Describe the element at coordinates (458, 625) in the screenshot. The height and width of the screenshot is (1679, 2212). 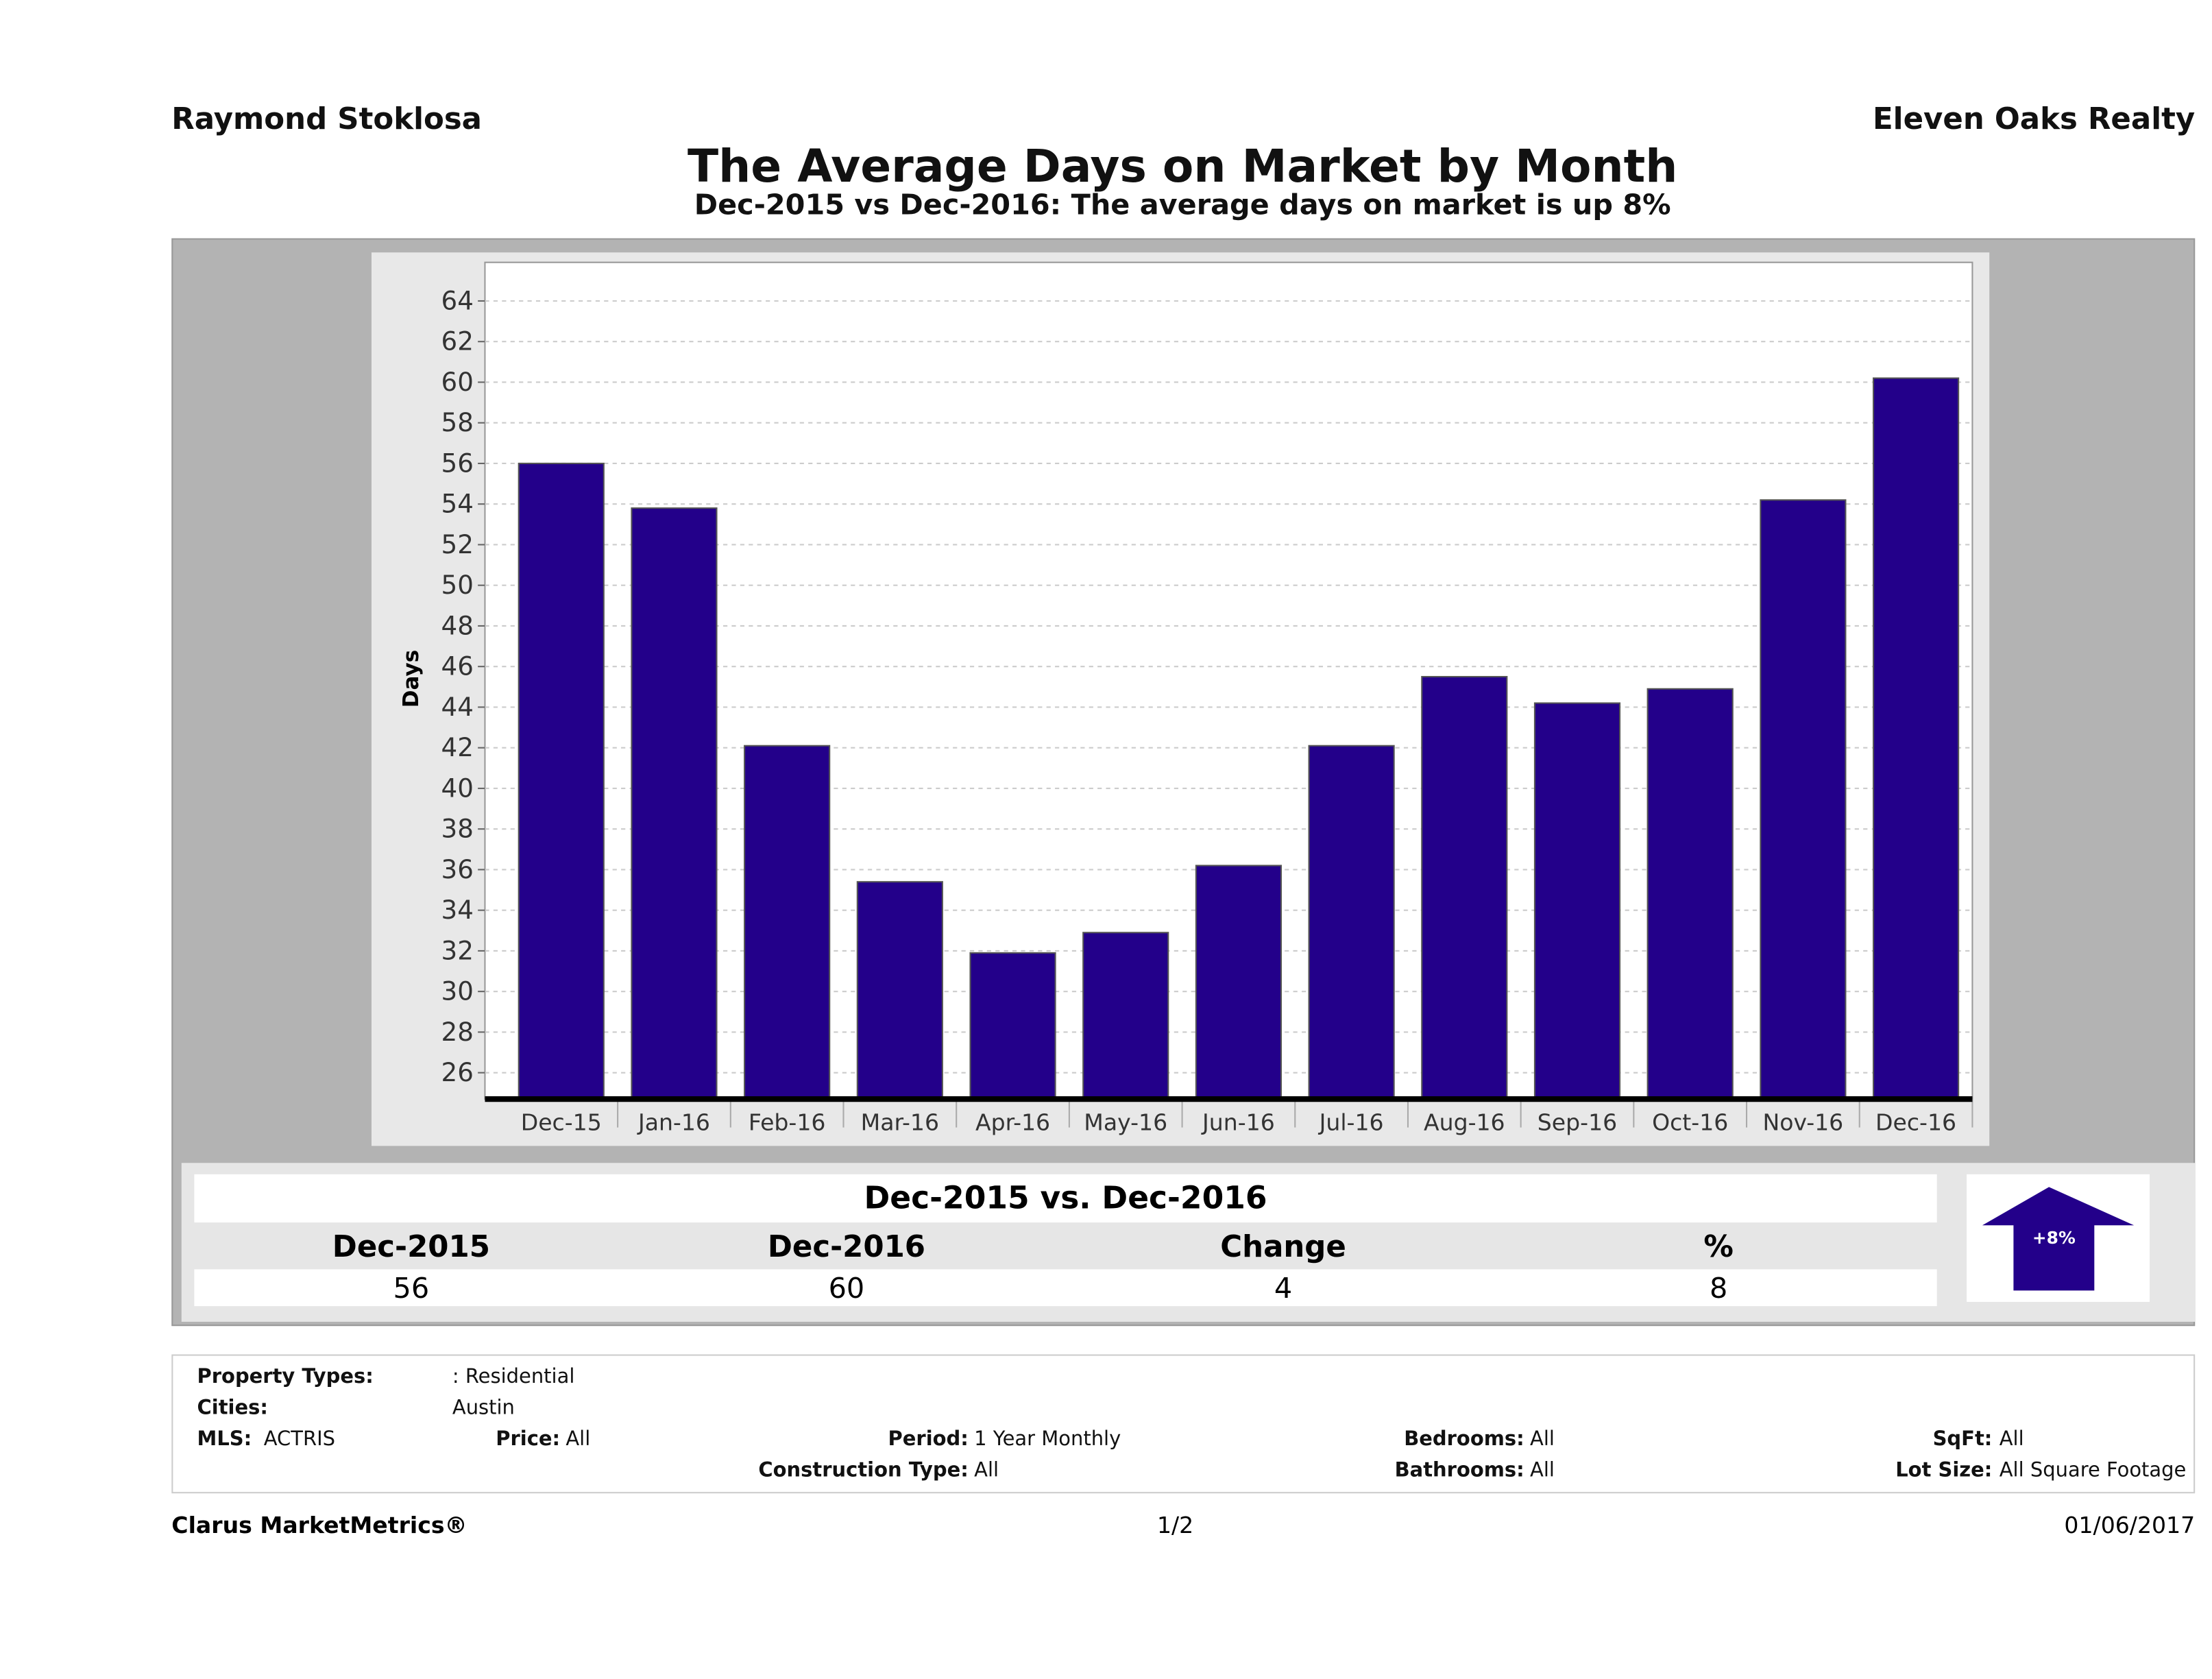
I see `y-tick-label: 48` at that location.